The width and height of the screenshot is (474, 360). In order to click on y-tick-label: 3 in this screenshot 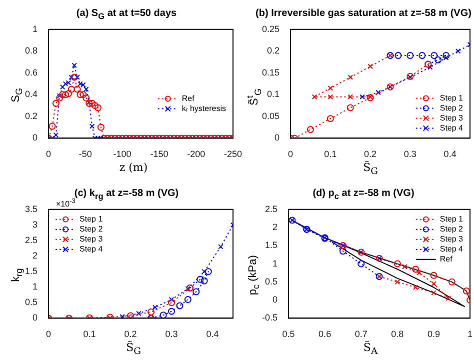, I will do `click(35, 224)`.